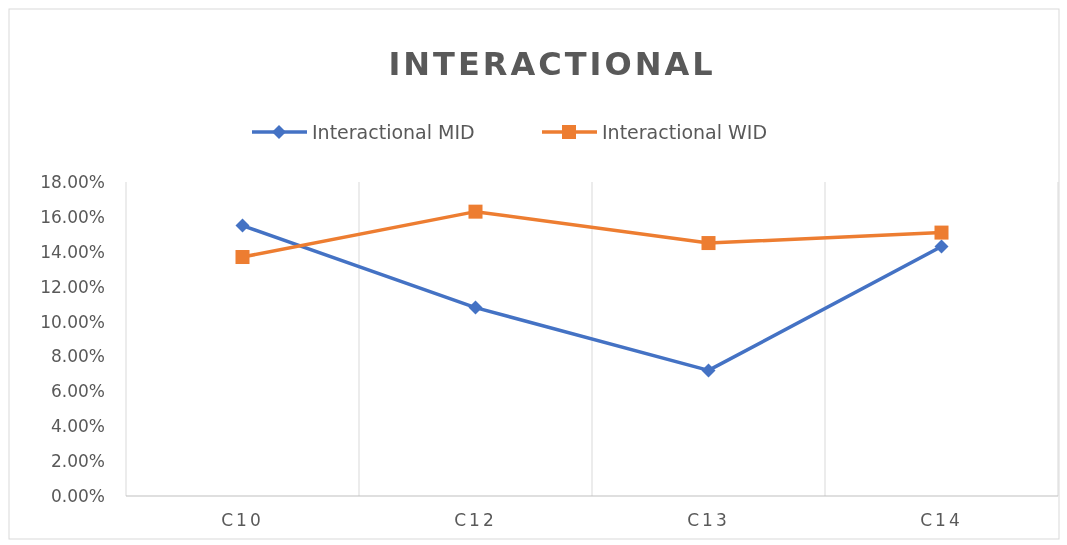 The width and height of the screenshot is (1067, 545). What do you see at coordinates (77, 426) in the screenshot?
I see `y-tick-label: 4.00%` at bounding box center [77, 426].